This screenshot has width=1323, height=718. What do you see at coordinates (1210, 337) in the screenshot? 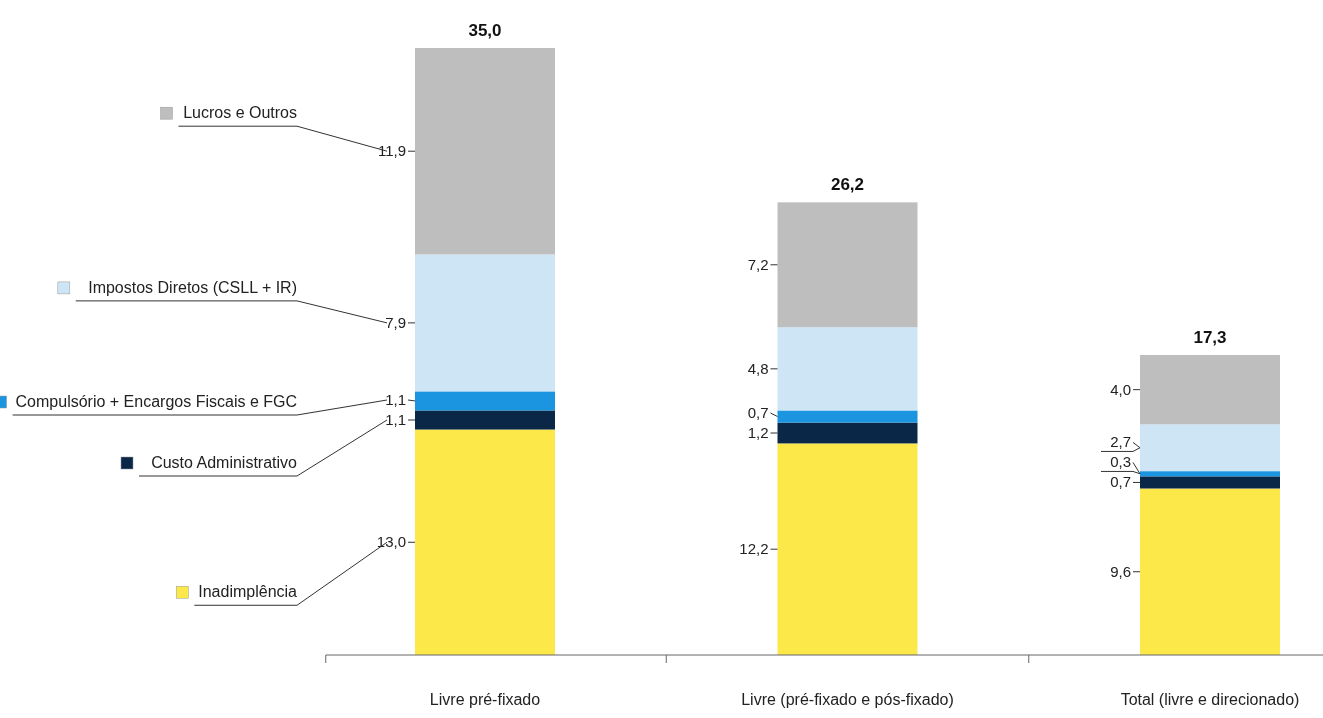
I see `total-label: 17,3` at bounding box center [1210, 337].